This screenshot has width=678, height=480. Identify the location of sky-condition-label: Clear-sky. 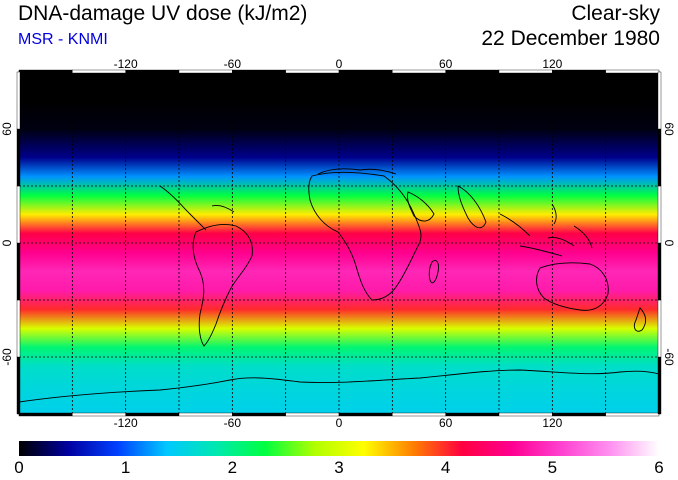
(615, 13).